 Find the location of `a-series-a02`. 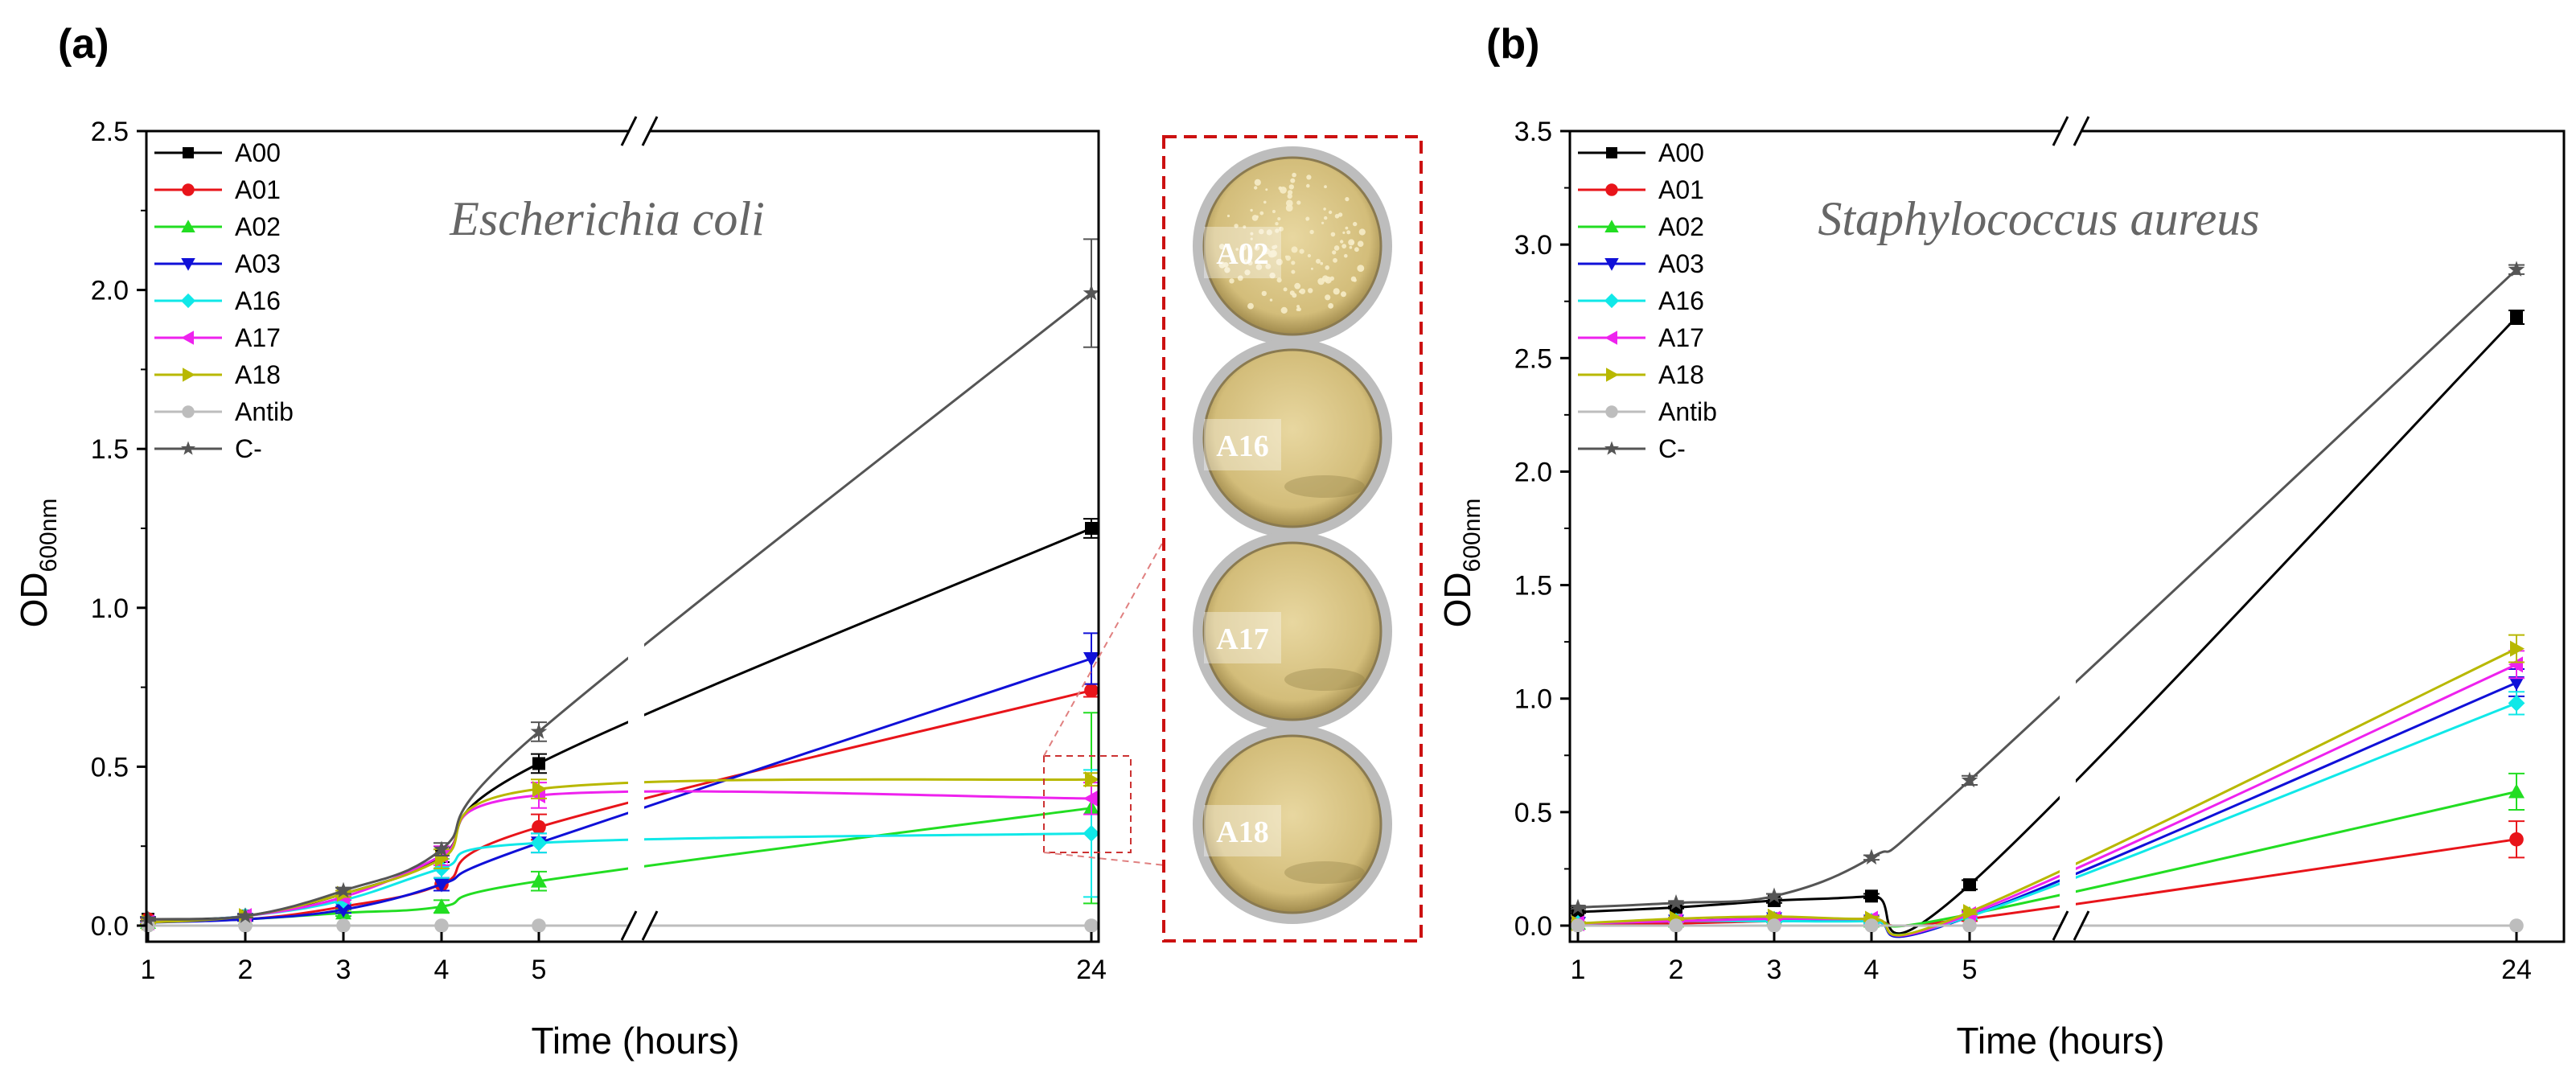

a-series-a02 is located at coordinates (619, 821).